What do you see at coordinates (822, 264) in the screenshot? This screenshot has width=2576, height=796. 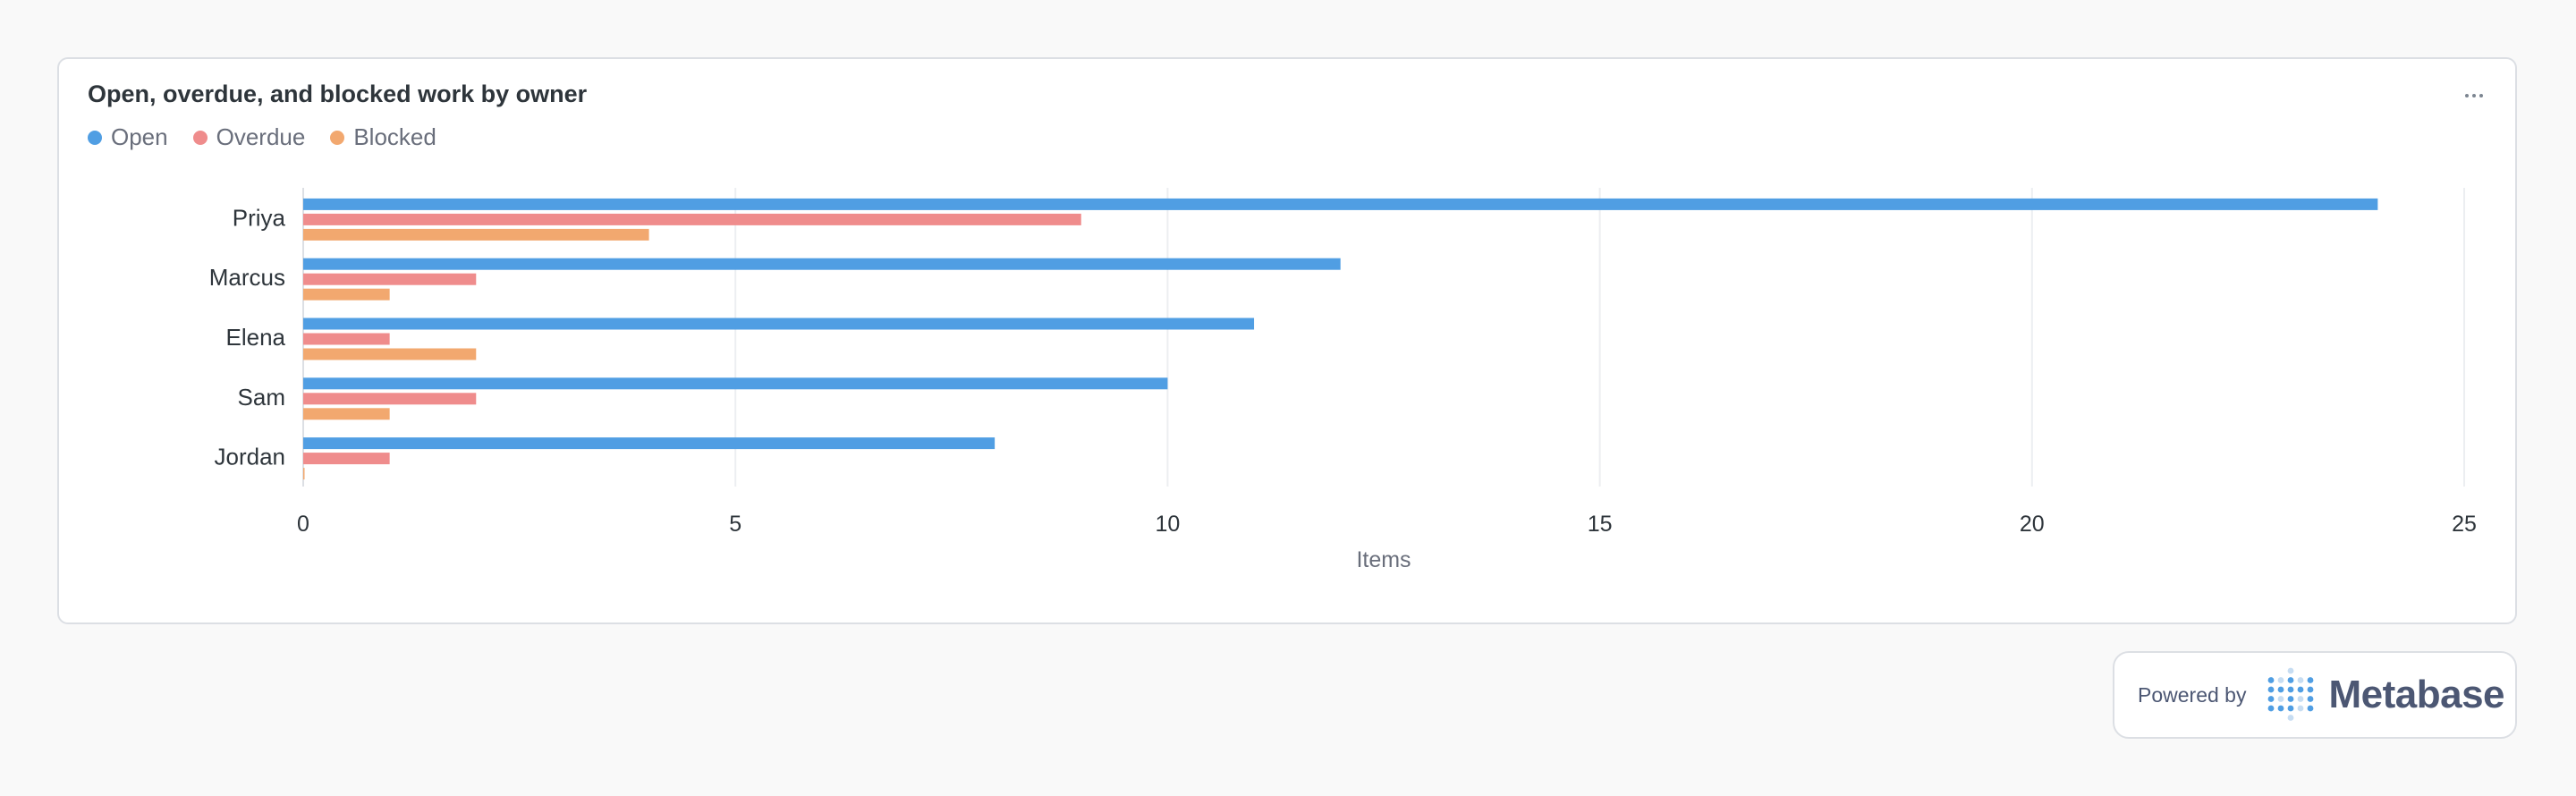 I see `bar-open-marcus` at bounding box center [822, 264].